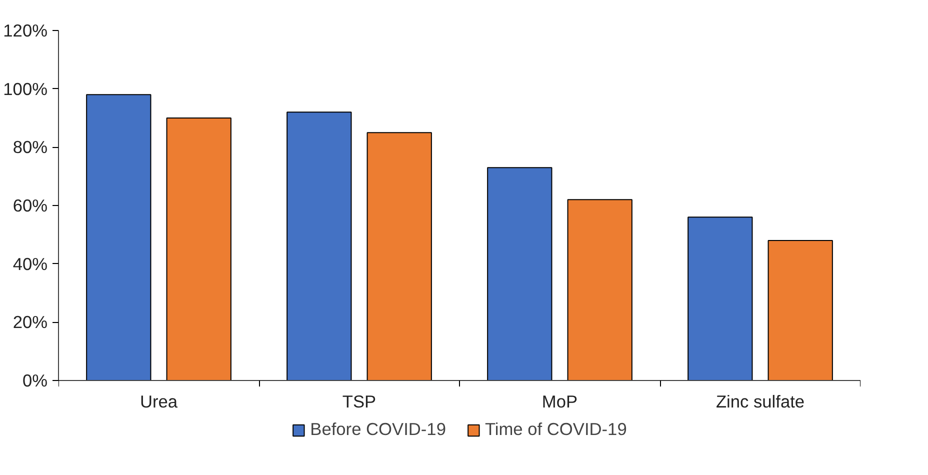 The image size is (928, 475). Describe the element at coordinates (35, 380) in the screenshot. I see `y-tick-label: 0%` at that location.